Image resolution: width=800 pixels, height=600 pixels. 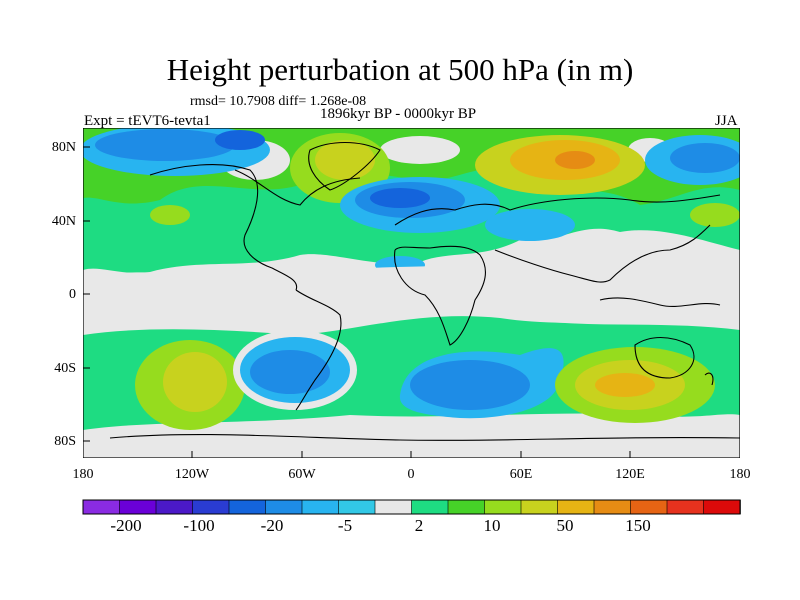 What do you see at coordinates (272, 525) in the screenshot?
I see `colorbar-label: -20` at bounding box center [272, 525].